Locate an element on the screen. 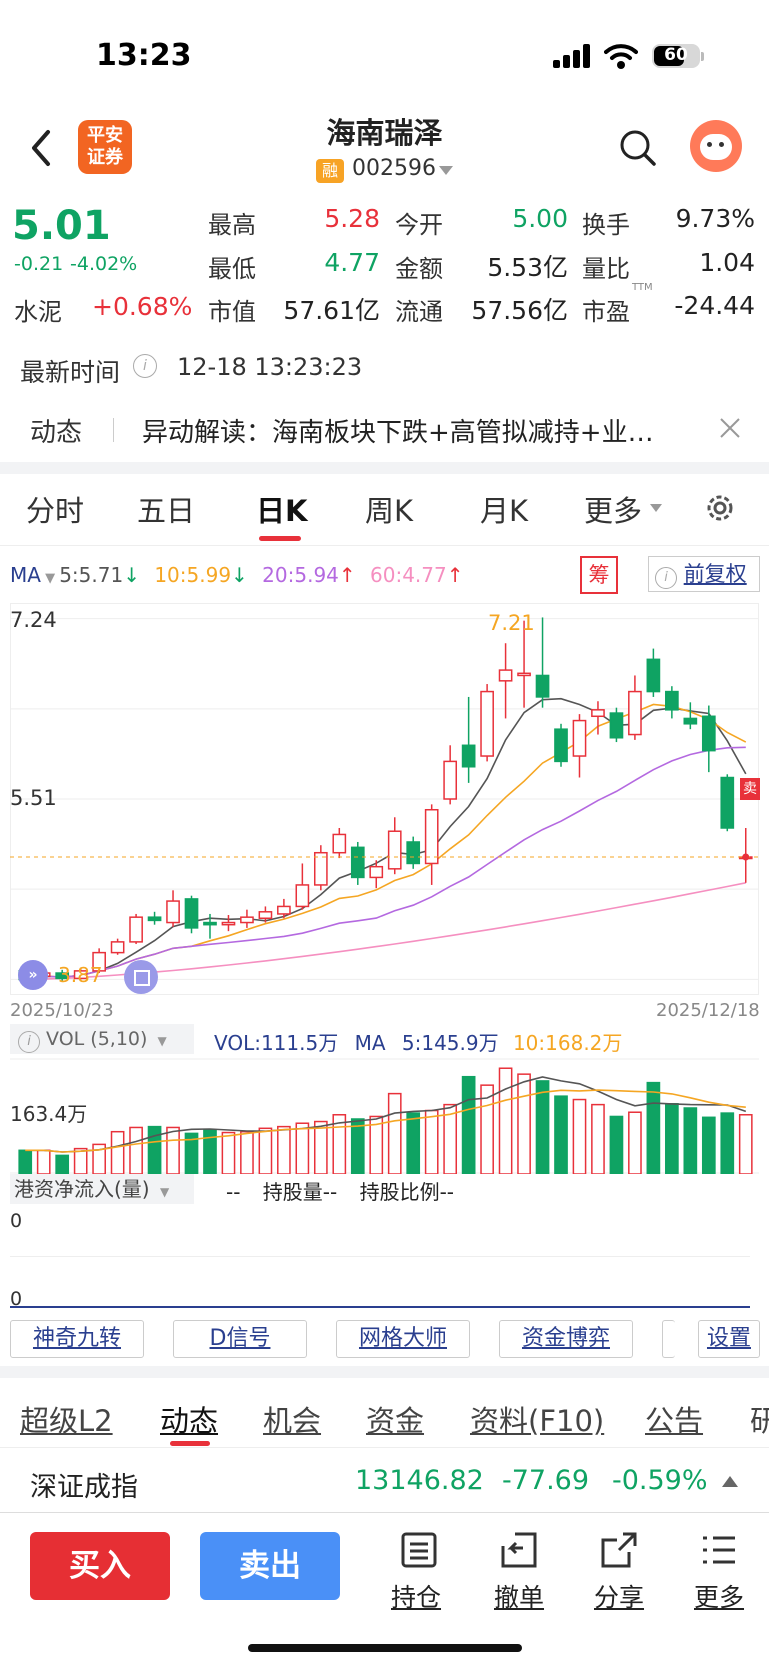 This screenshot has height=1665, width=769. vol-ma5: 5:145.9万 is located at coordinates (450, 1043).